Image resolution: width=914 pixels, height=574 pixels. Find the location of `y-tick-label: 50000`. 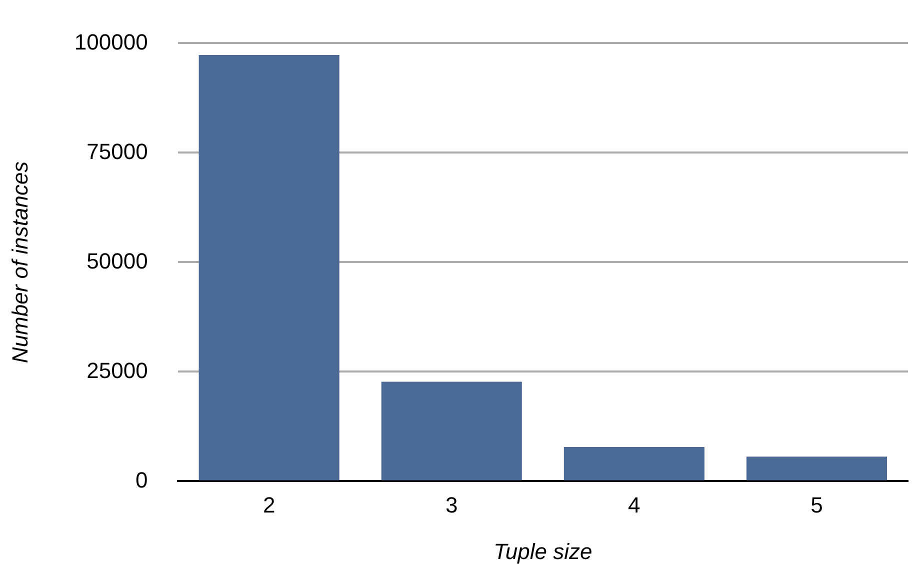

y-tick-label: 50000 is located at coordinates (117, 261).